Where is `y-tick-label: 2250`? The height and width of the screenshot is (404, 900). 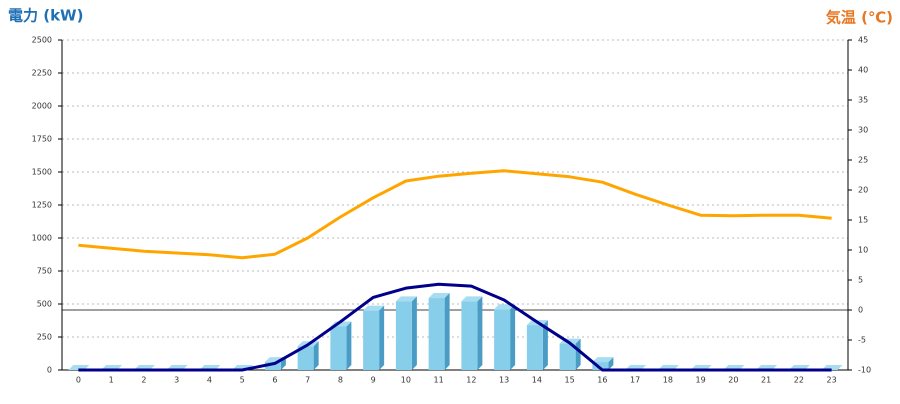
y-tick-label: 2250 is located at coordinates (42, 73).